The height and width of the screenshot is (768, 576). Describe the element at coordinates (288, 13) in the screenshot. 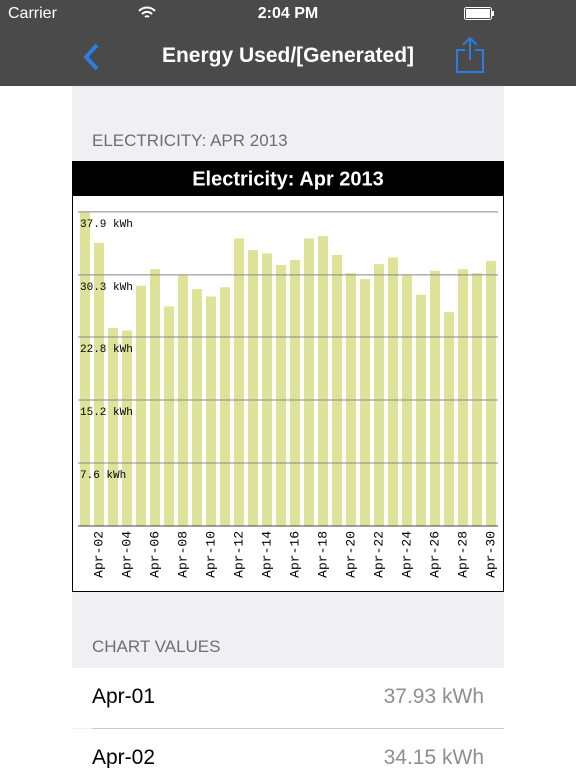

I see `time: 2:04 PM` at that location.